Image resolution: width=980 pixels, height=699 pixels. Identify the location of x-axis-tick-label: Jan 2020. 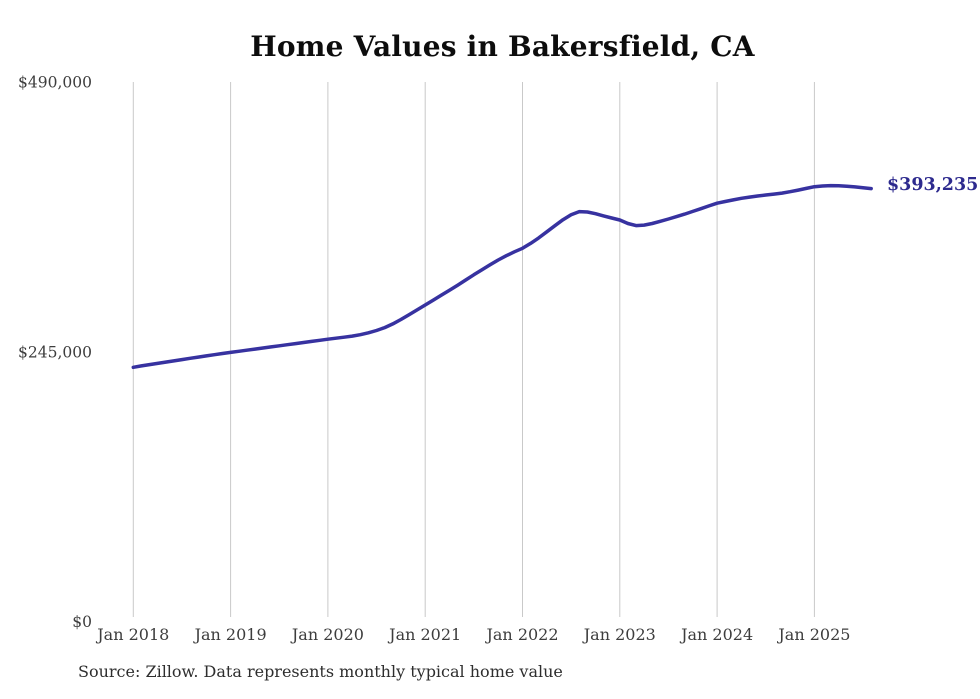
(327, 634).